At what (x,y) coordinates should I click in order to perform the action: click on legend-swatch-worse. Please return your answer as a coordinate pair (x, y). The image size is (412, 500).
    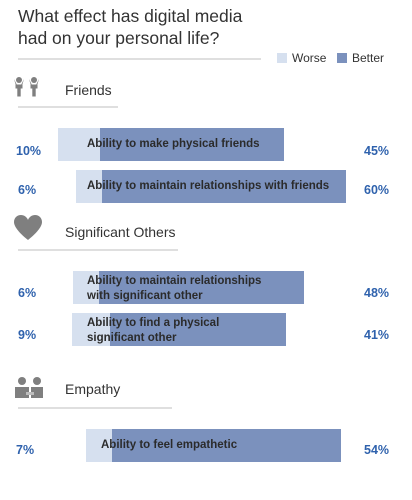
    Looking at the image, I should click on (282, 58).